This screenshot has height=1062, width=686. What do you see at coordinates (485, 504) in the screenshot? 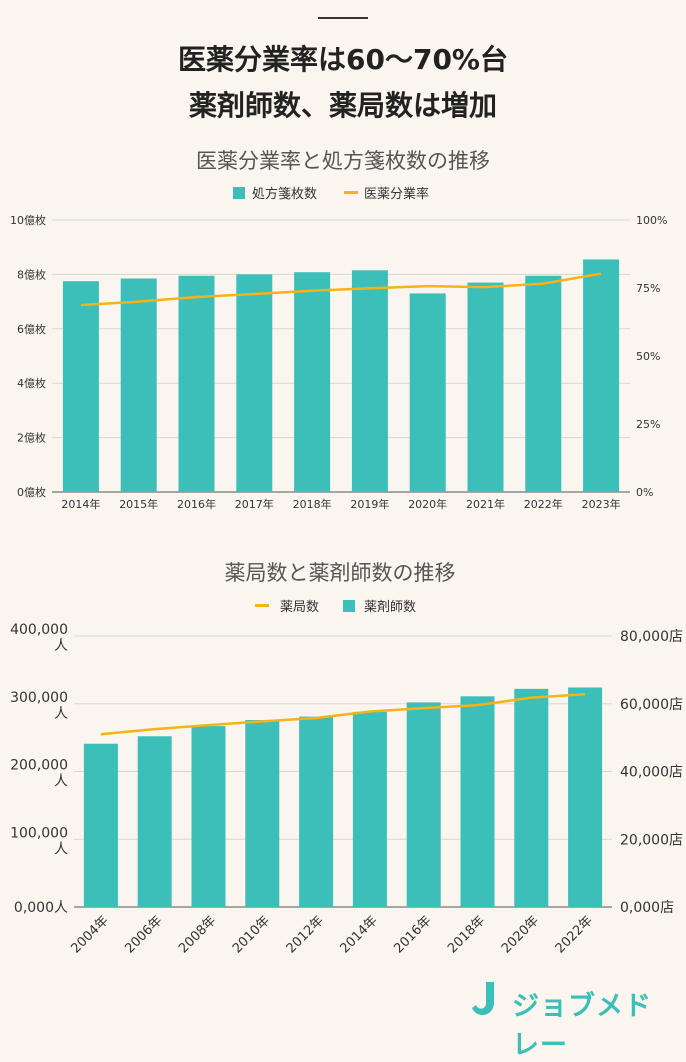
I see `x-tick: 2021年` at bounding box center [485, 504].